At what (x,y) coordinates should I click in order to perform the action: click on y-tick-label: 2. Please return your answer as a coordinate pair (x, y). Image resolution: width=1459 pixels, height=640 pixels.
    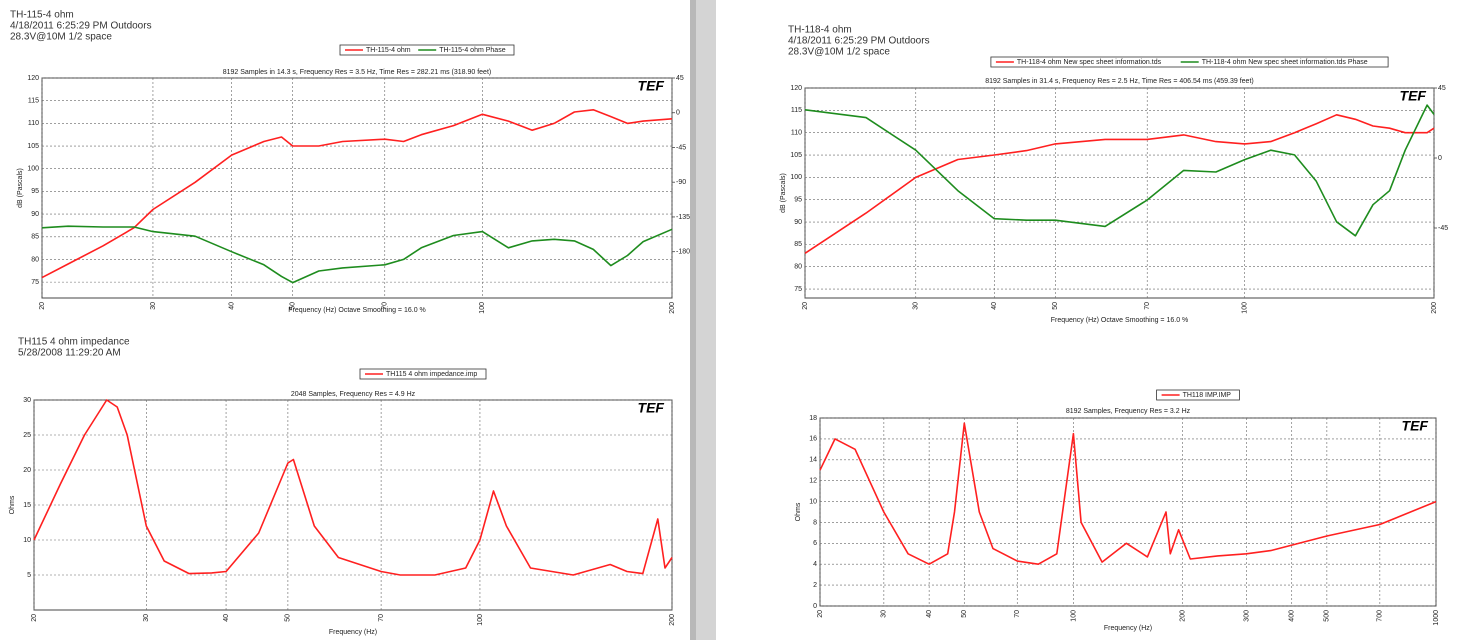
    Looking at the image, I should click on (815, 585).